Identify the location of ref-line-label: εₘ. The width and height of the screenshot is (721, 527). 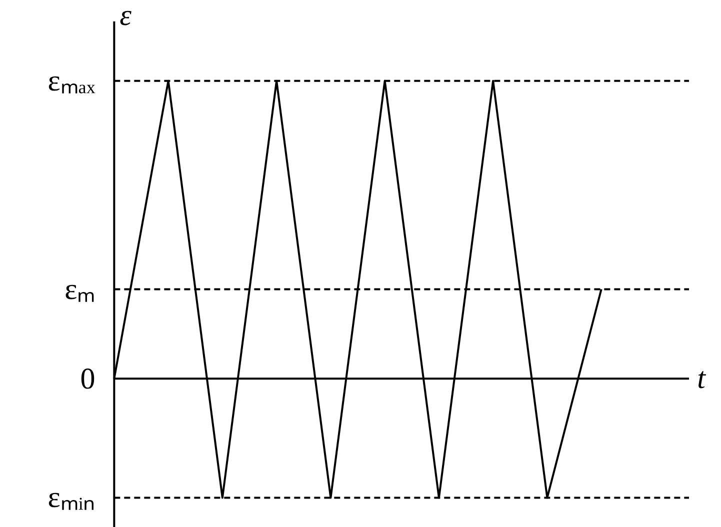
(80, 289).